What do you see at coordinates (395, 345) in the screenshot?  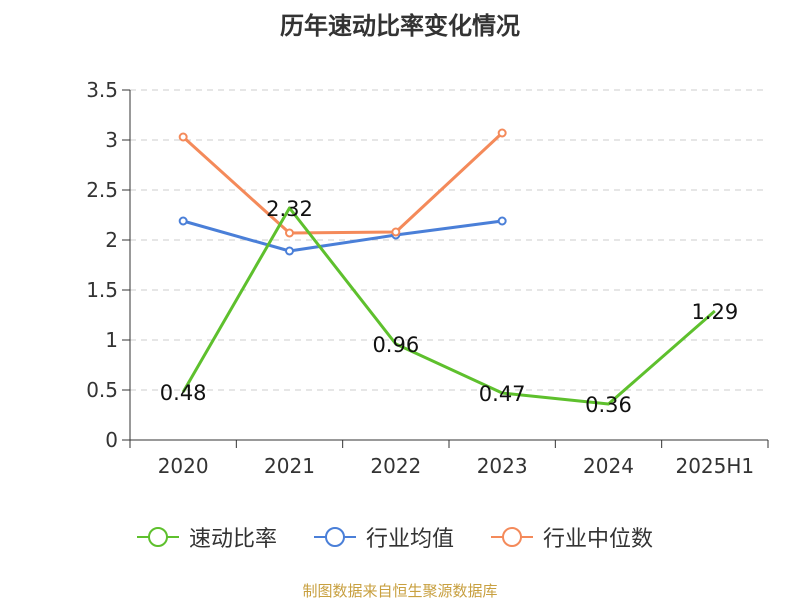 I see `data-label-2: 0.96` at bounding box center [395, 345].